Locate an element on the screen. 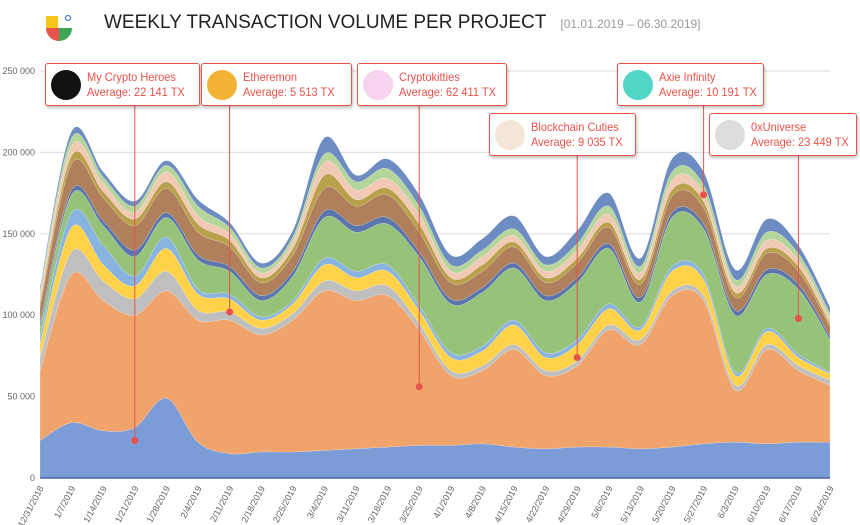 Image resolution: width=860 pixels, height=525 pixels. x-tick-label: 6/10/2019 is located at coordinates (759, 504).